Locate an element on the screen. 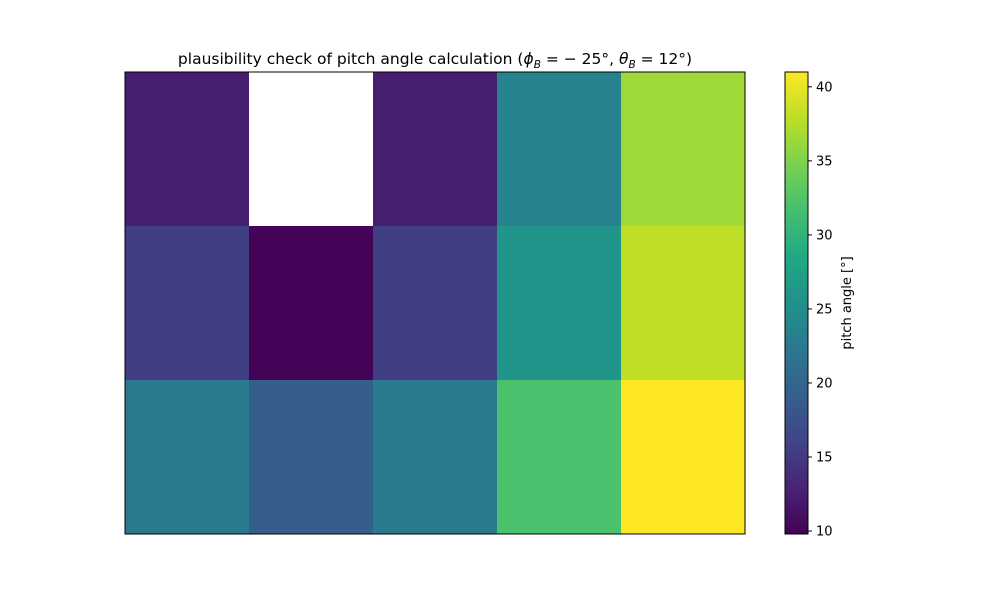  colorbar-tick-label: 40 is located at coordinates (824, 87).